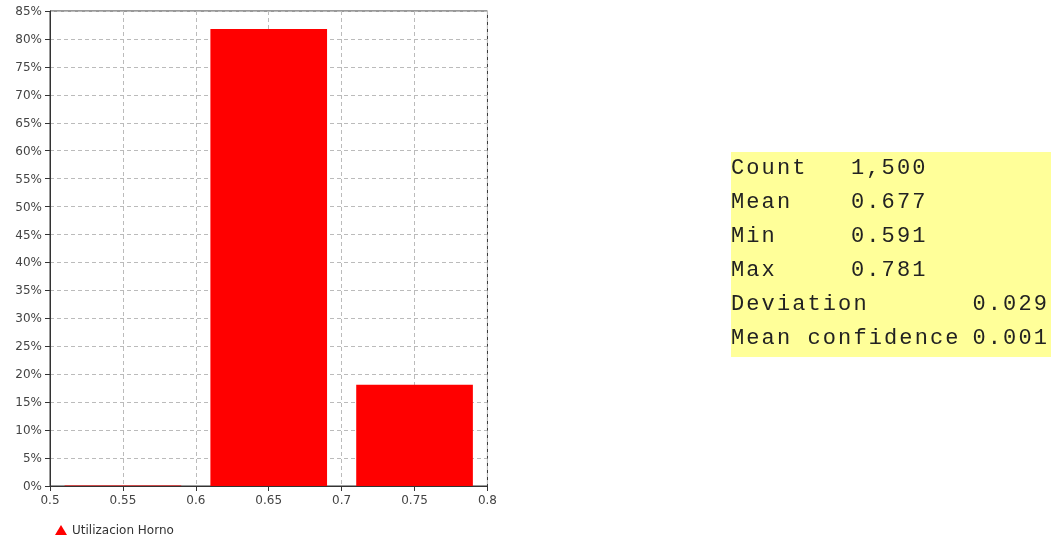 The image size is (1051, 538). I want to click on y-tick-label: 65%, so click(28, 122).